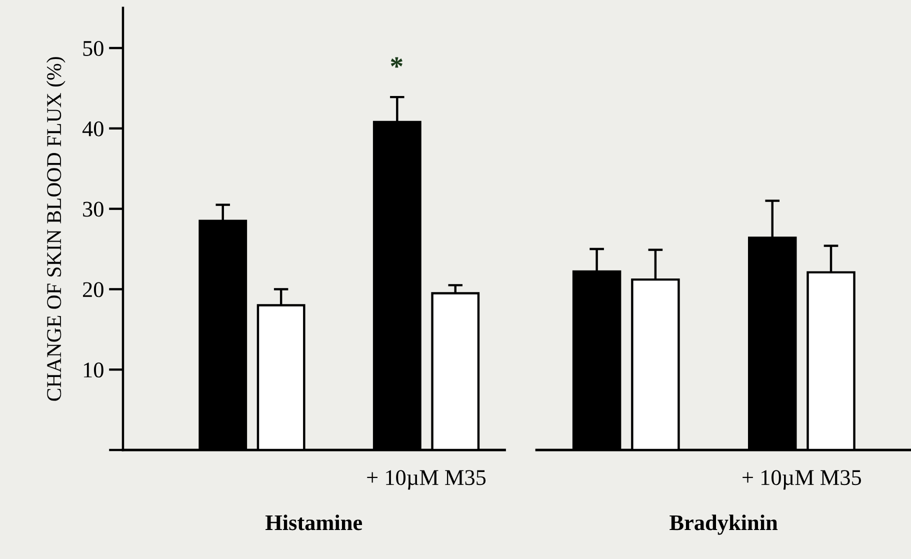 This screenshot has height=559, width=911. I want to click on y-axis-title: CHANGE OF SKIN BLOOD FLUX (%), so click(56, 229).